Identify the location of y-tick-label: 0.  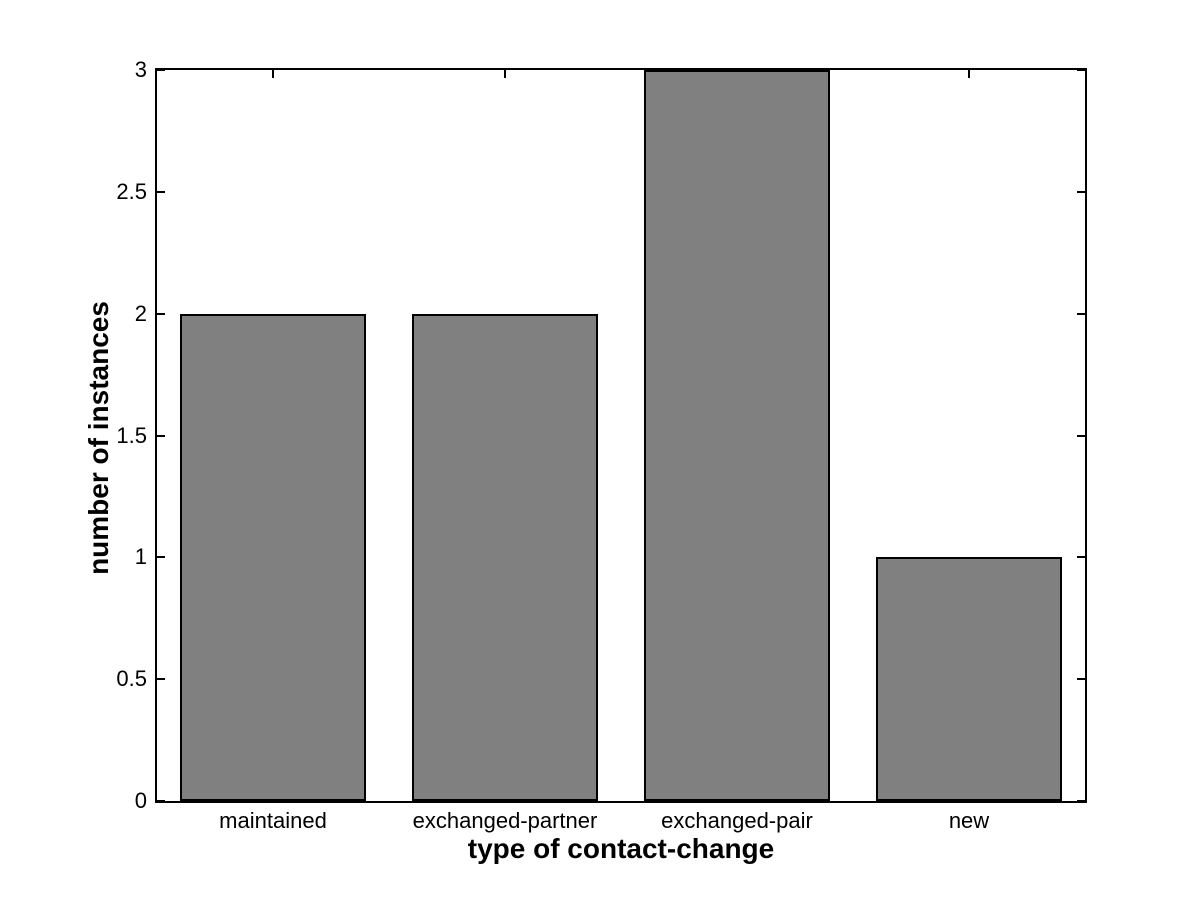
(140, 800).